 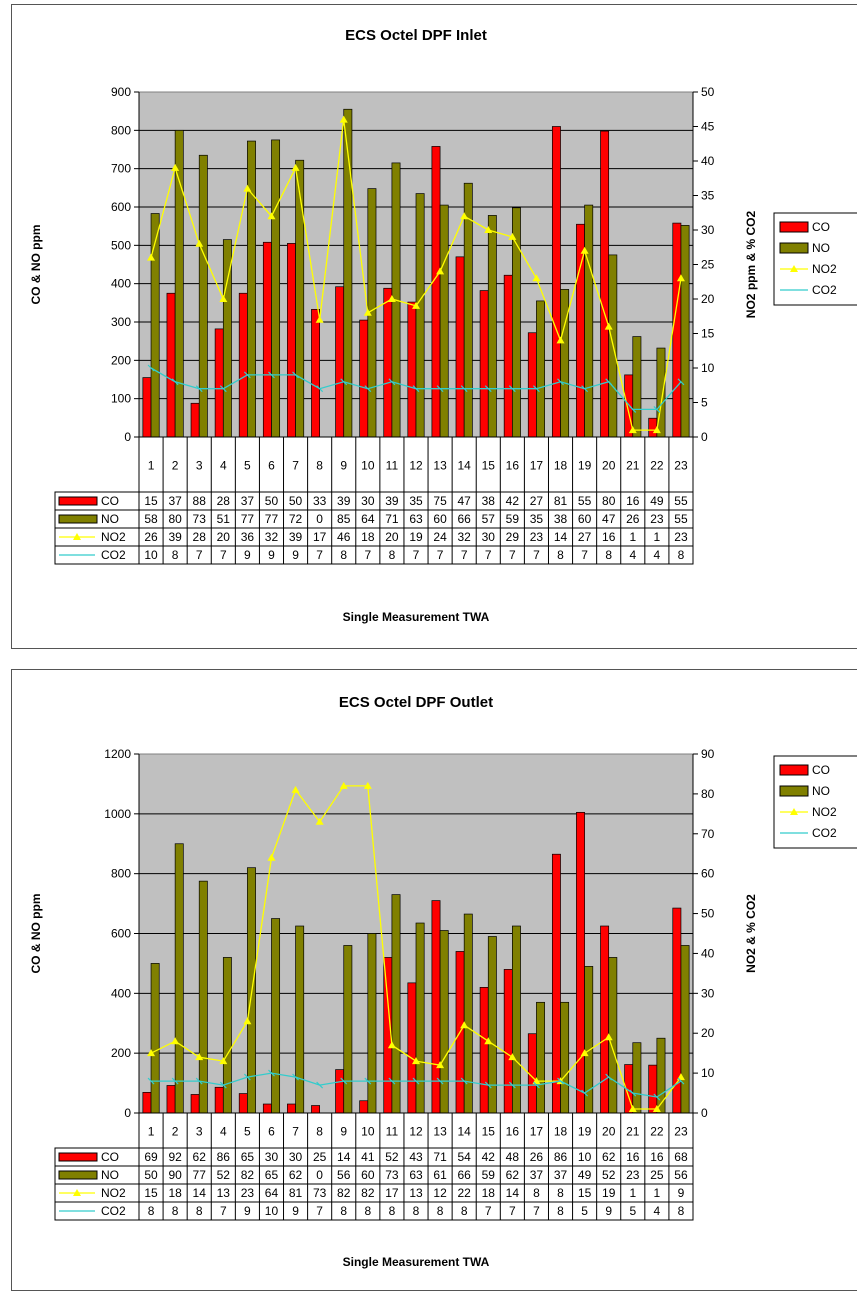 What do you see at coordinates (708, 953) in the screenshot?
I see `y2-tick-label: 40` at bounding box center [708, 953].